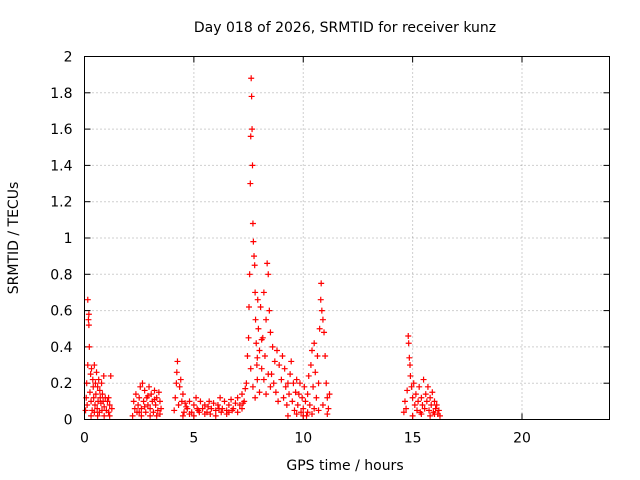 Image resolution: width=640 pixels, height=480 pixels. What do you see at coordinates (413, 439) in the screenshot?
I see `x-tick-label: 15` at bounding box center [413, 439].